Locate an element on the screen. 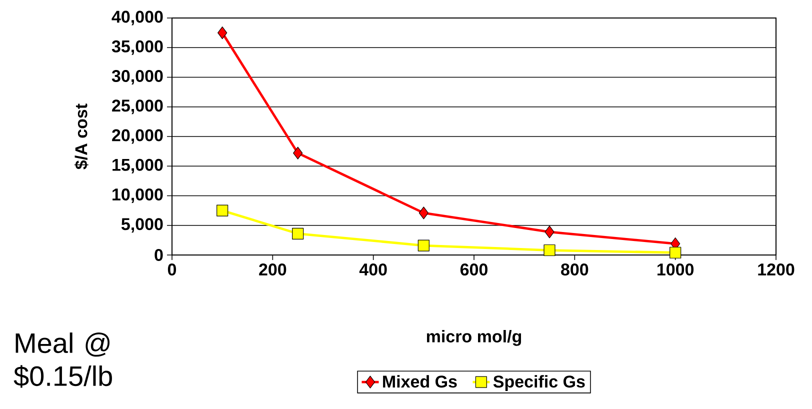  x-tick-label: 1200 is located at coordinates (776, 270).